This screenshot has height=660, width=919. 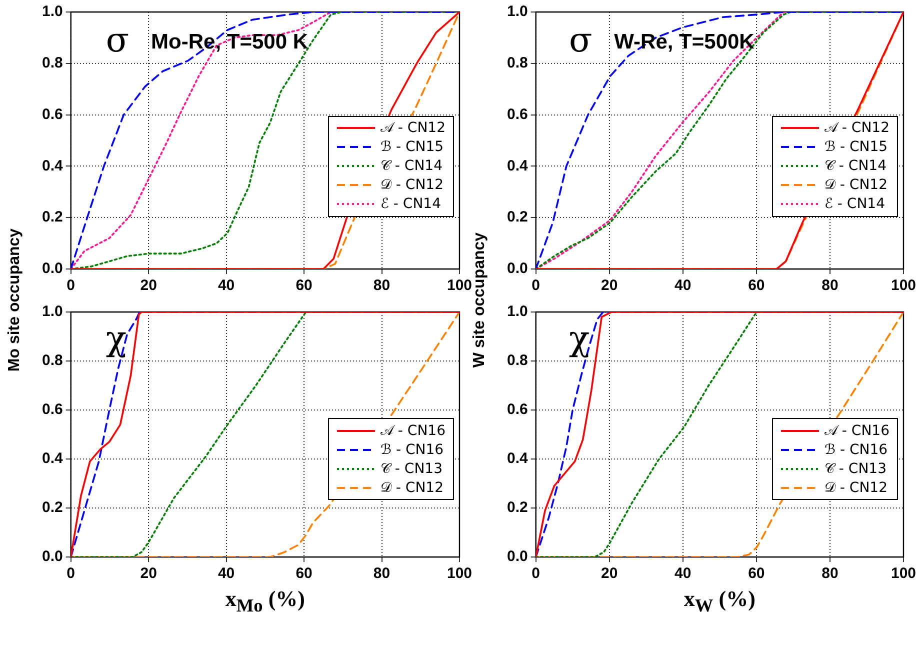 What do you see at coordinates (720, 601) in the screenshot?
I see `x-axis-title: x$_{W}$ (%)` at bounding box center [720, 601].